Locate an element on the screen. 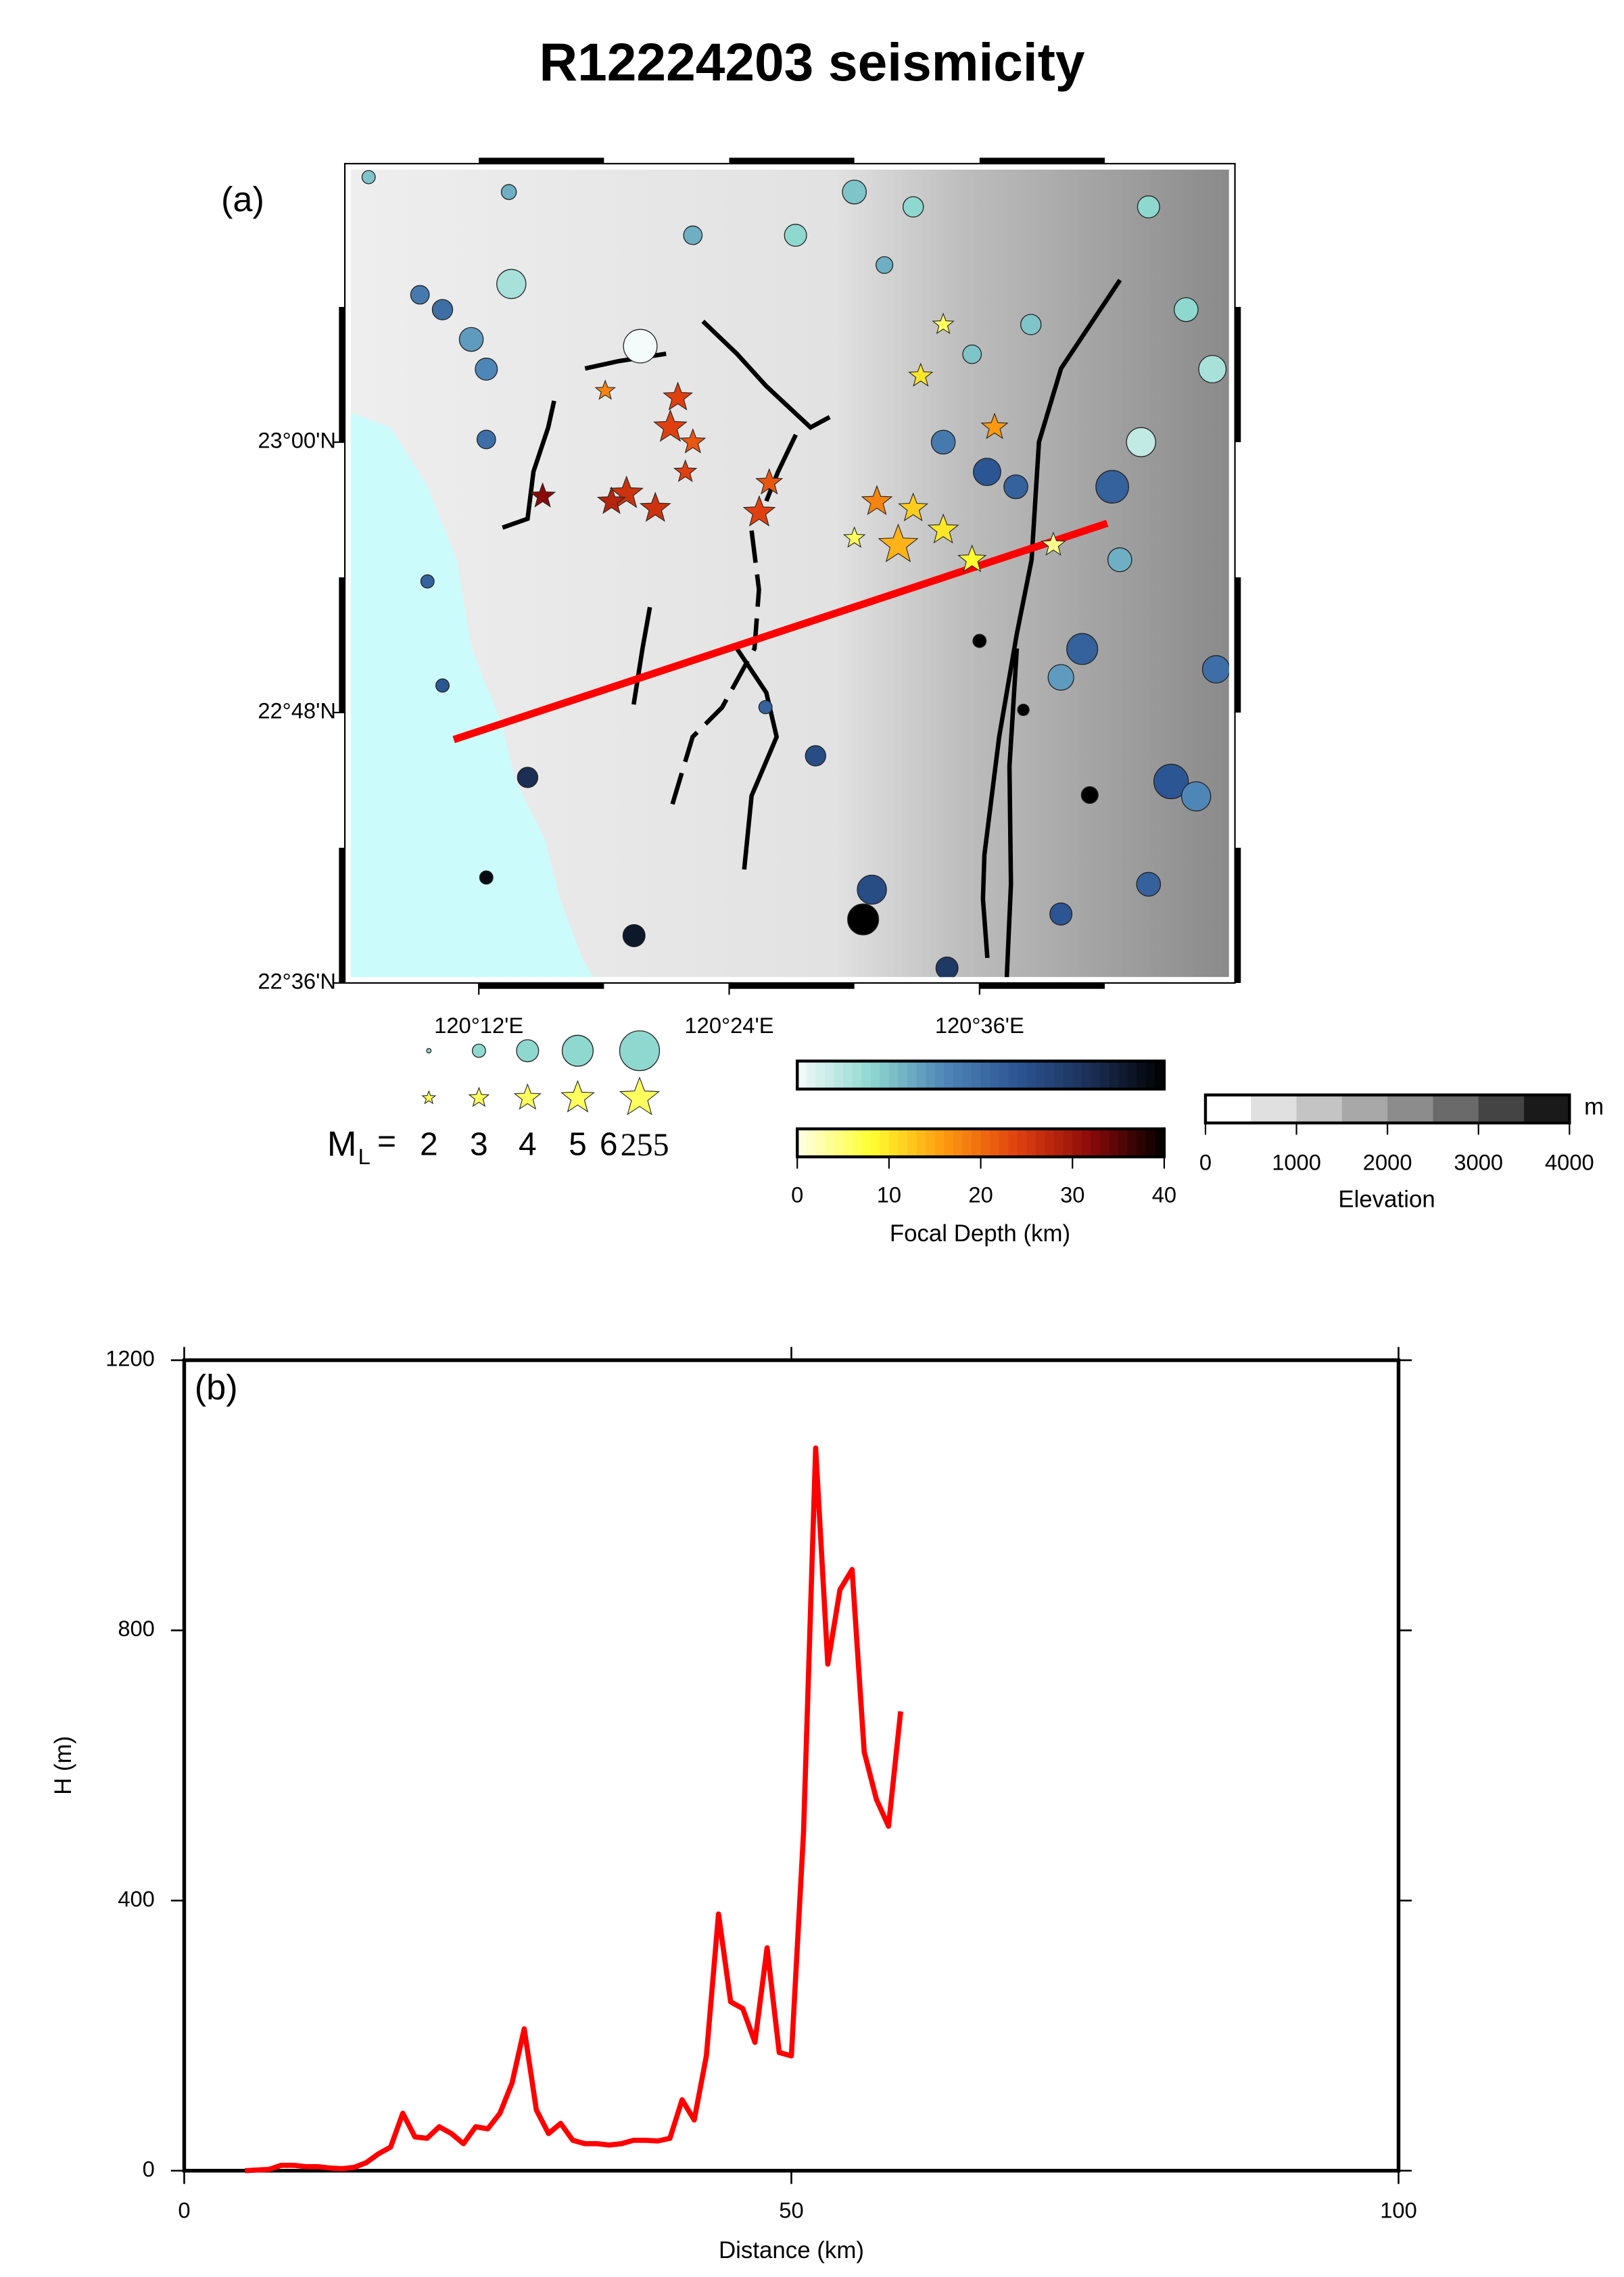 This screenshot has width=1624, height=2277. figure-title: R12224203 seismicity is located at coordinates (812, 62).